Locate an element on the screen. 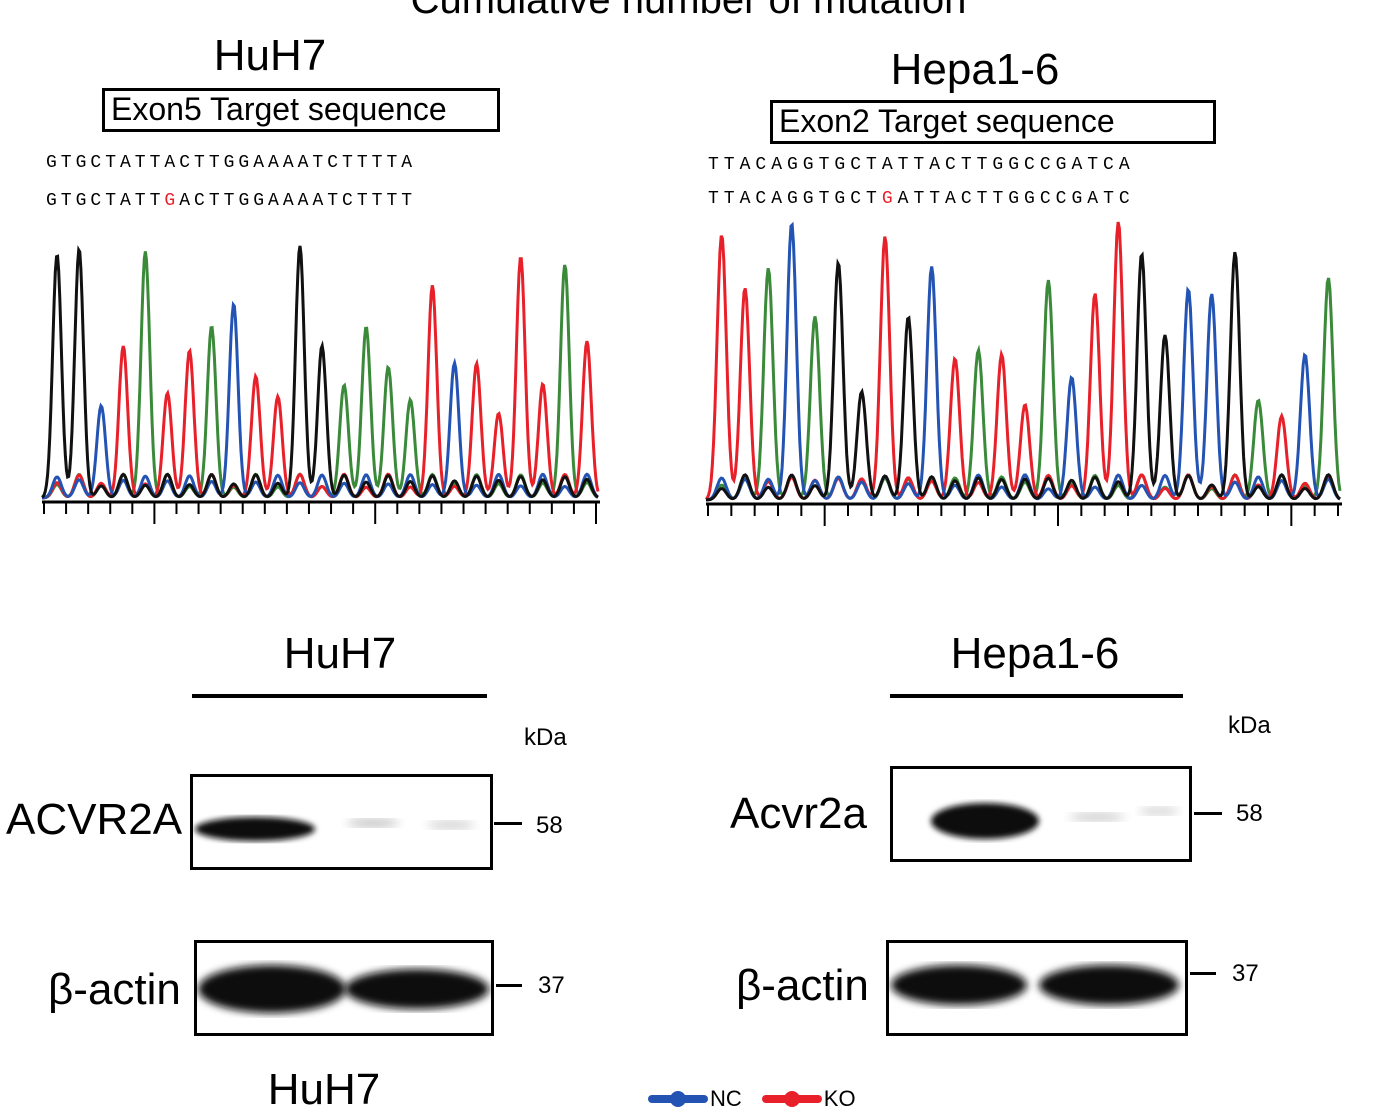  hepa-chromatogram is located at coordinates (1023, 373).